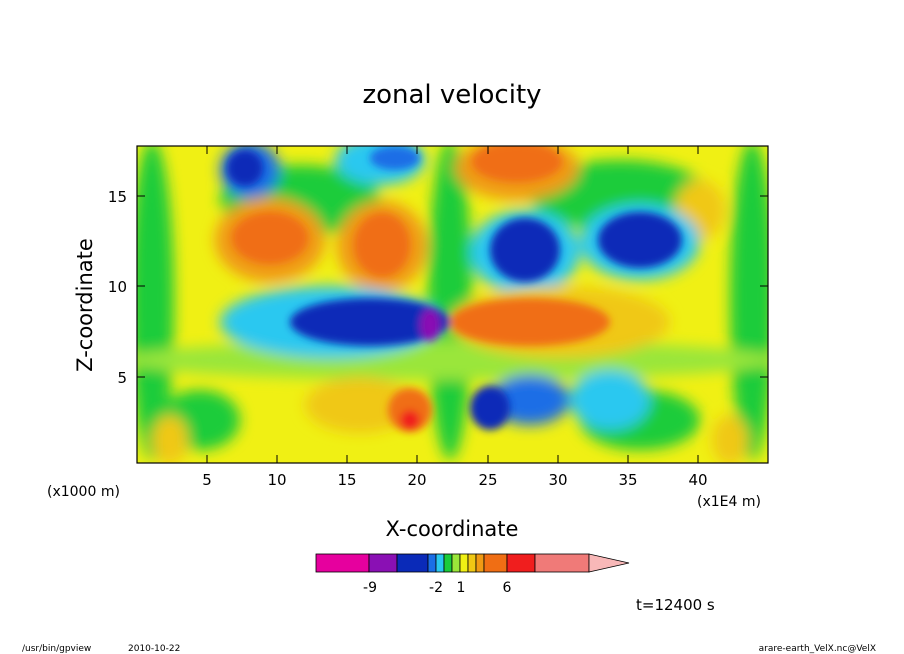 This screenshot has height=654, width=904. Describe the element at coordinates (557, 480) in the screenshot. I see `x-tick-label: 30` at that location.